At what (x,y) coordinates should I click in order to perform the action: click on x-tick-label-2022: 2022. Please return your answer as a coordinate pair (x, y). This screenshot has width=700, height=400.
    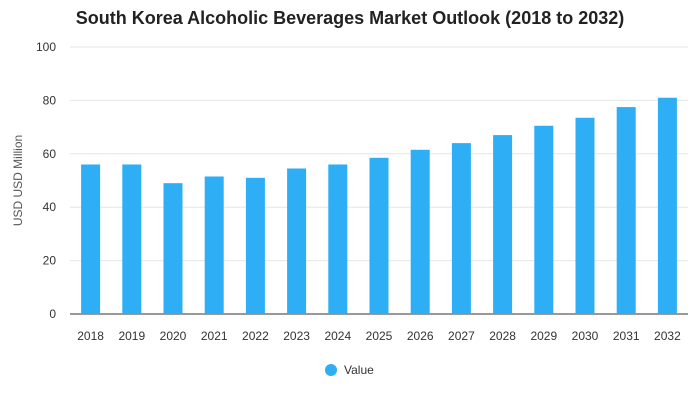
    Looking at the image, I should click on (255, 336).